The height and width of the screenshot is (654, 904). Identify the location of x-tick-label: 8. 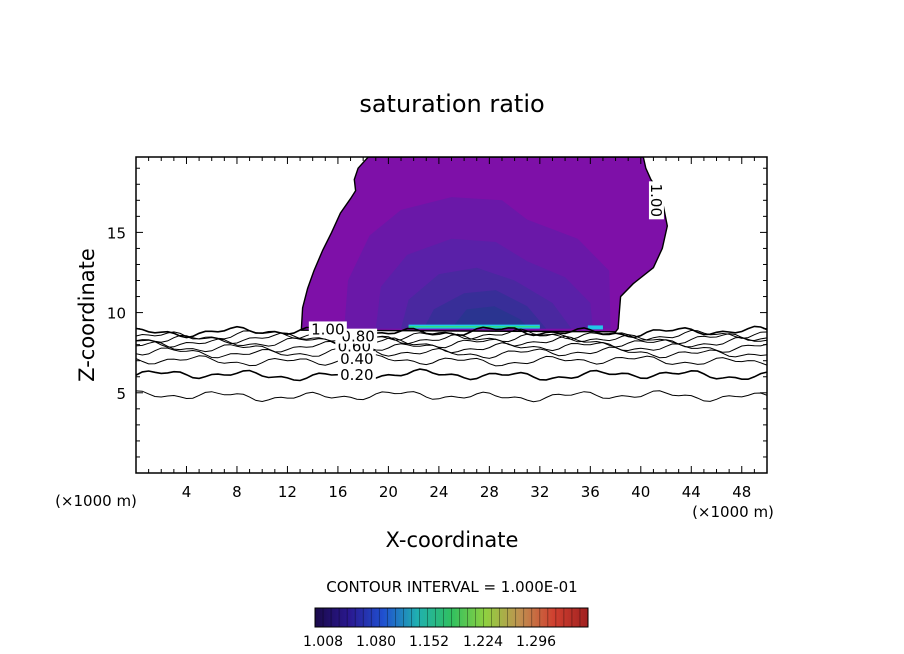
(237, 492).